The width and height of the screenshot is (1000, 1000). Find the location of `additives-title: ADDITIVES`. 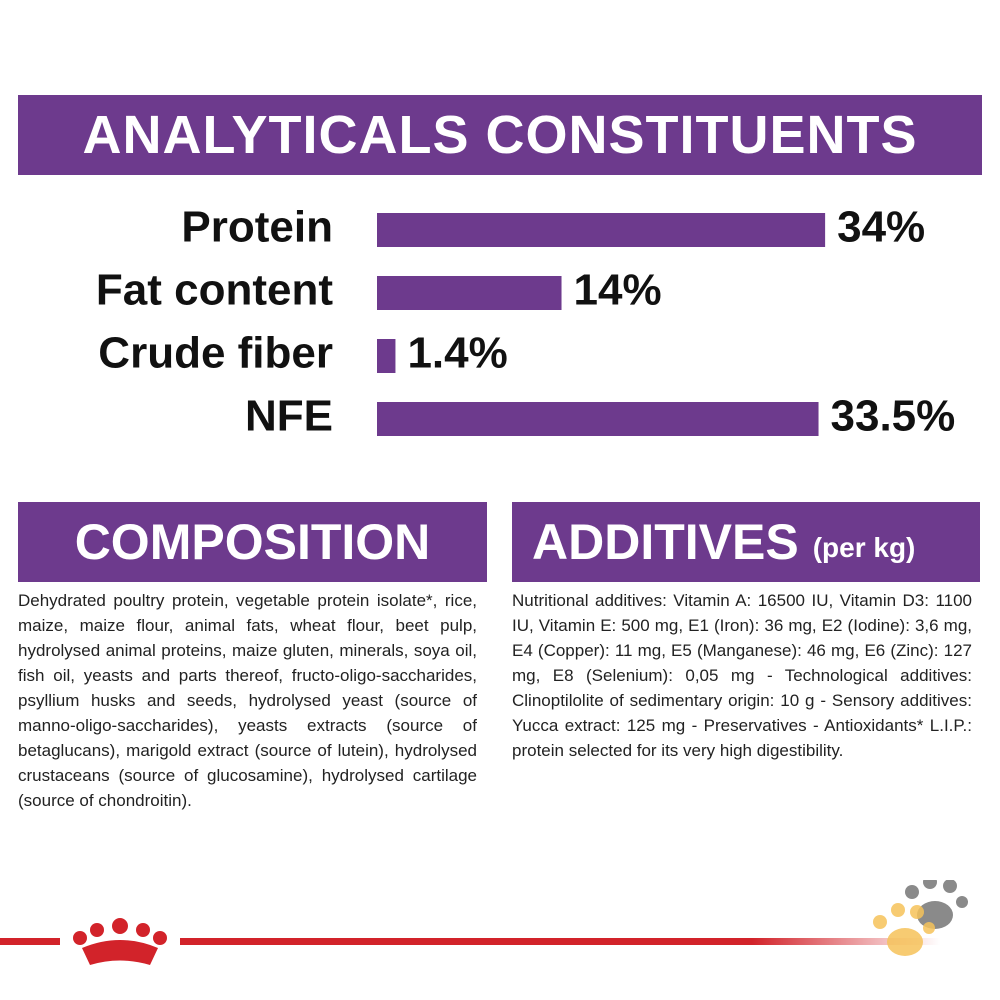

additives-title: ADDITIVES is located at coordinates (665, 542).